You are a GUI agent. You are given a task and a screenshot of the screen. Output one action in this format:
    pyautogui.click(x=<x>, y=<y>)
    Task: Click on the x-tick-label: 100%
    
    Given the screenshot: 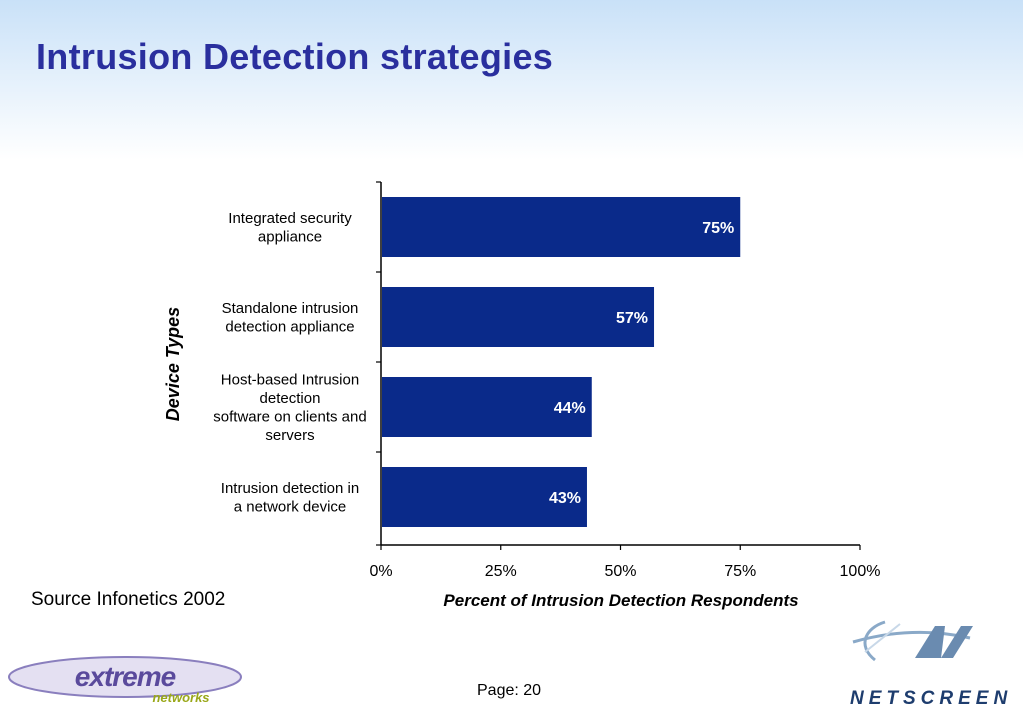 What is the action you would take?
    pyautogui.click(x=860, y=571)
    